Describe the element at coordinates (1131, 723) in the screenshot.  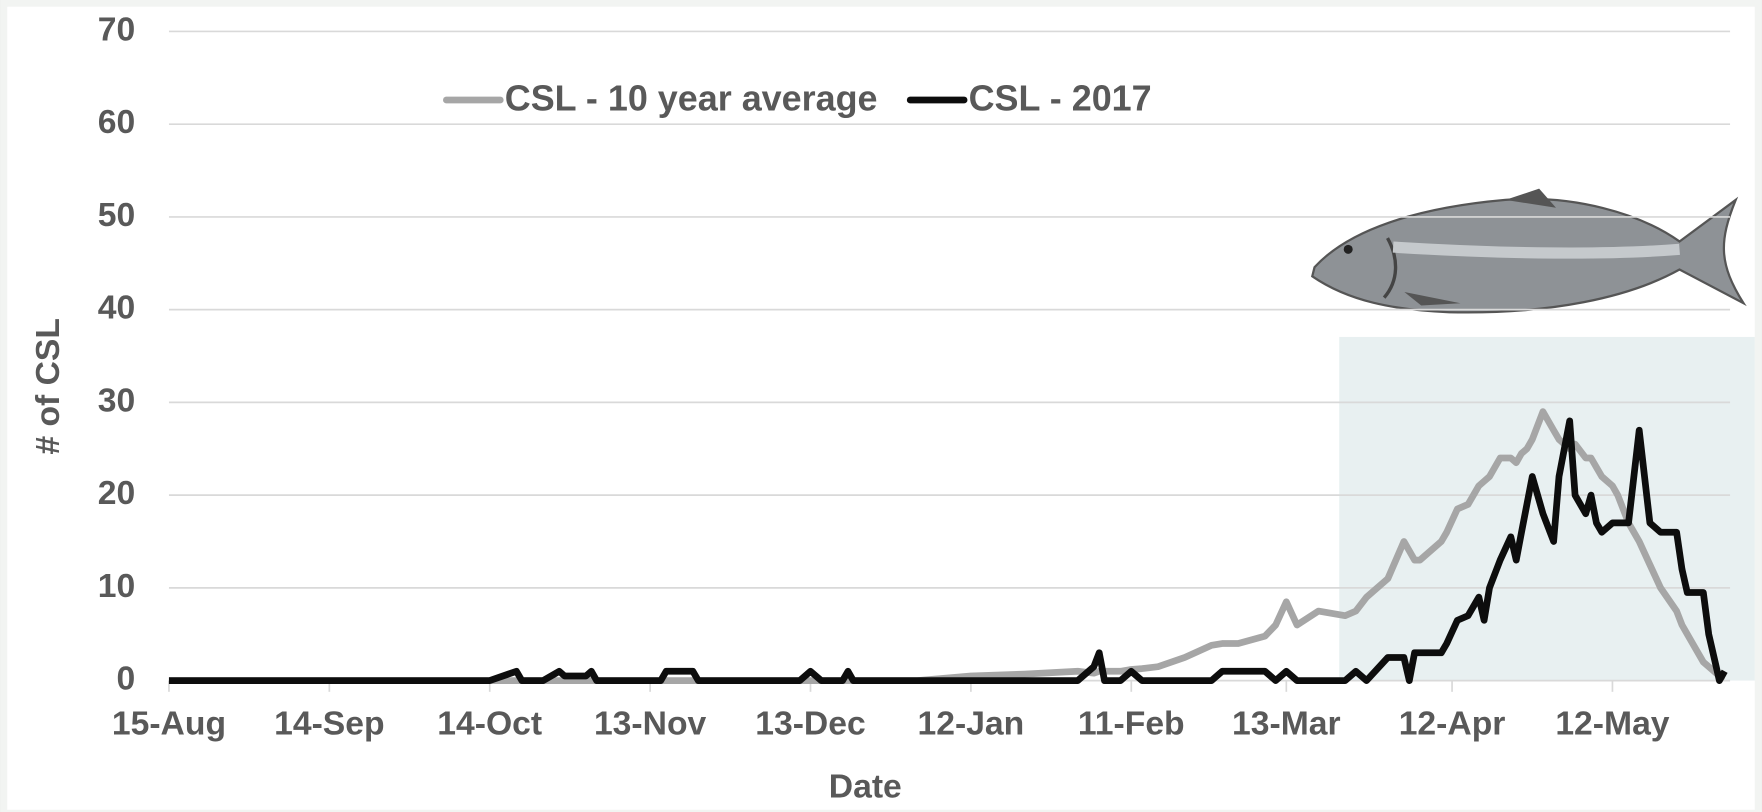
I see `x-tick-label: 11-Feb` at that location.